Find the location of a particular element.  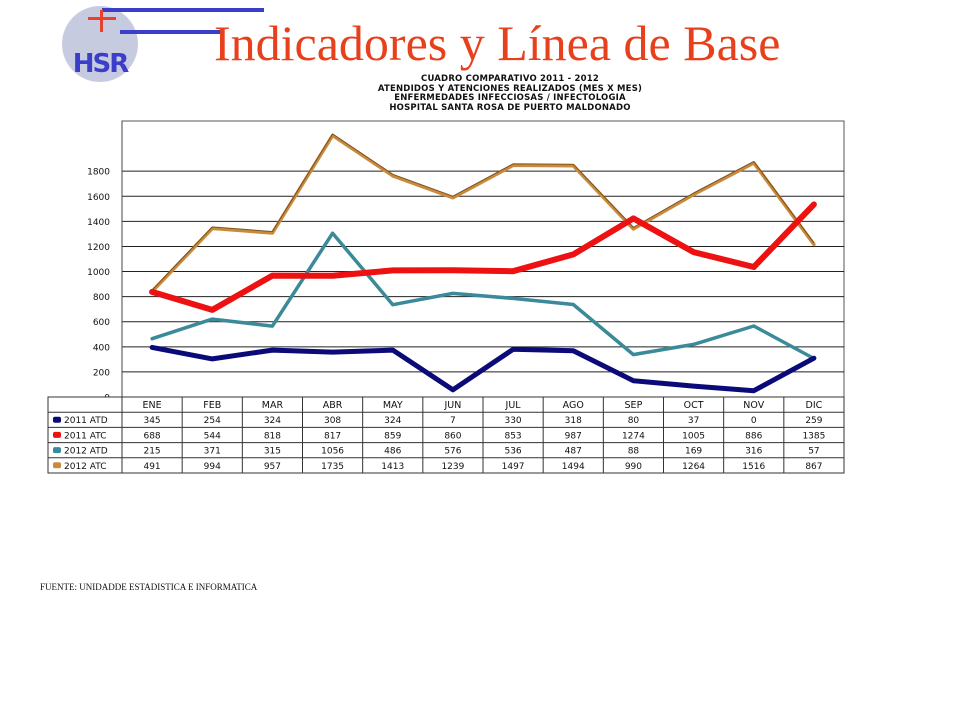

x-tick-label-ago: AGO is located at coordinates (573, 405).